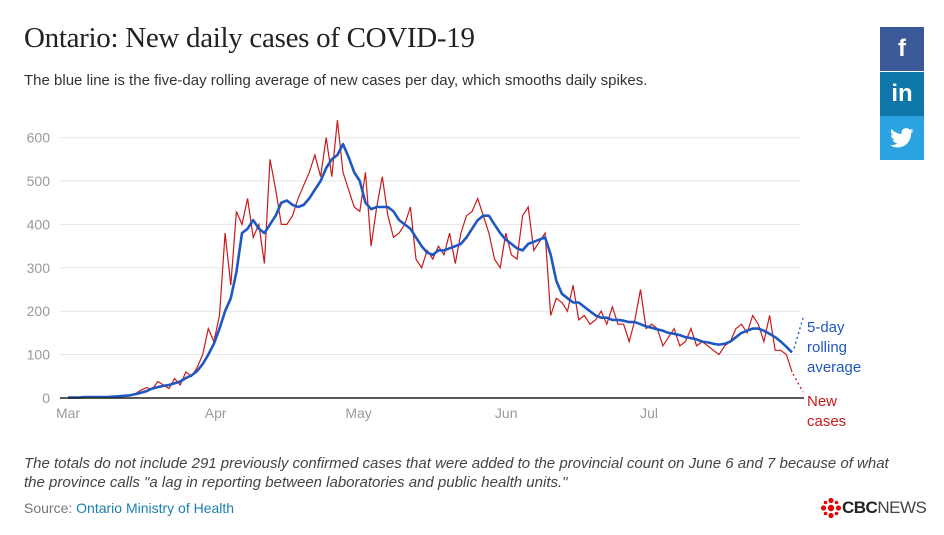  Describe the element at coordinates (48, 508) in the screenshot. I see `source-label: Source:` at that location.